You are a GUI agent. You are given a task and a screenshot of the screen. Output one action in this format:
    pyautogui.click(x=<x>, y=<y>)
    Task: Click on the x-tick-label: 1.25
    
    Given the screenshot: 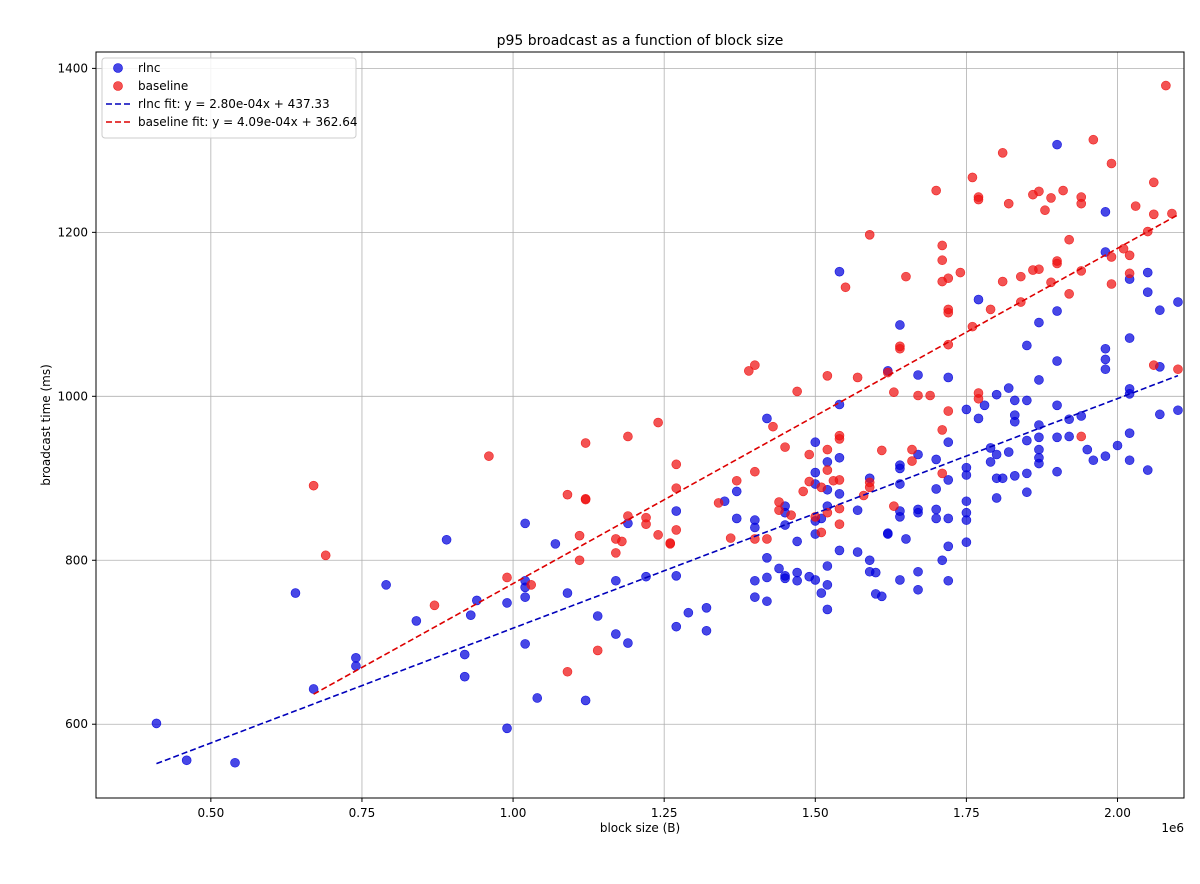 What is the action you would take?
    pyautogui.click(x=664, y=813)
    